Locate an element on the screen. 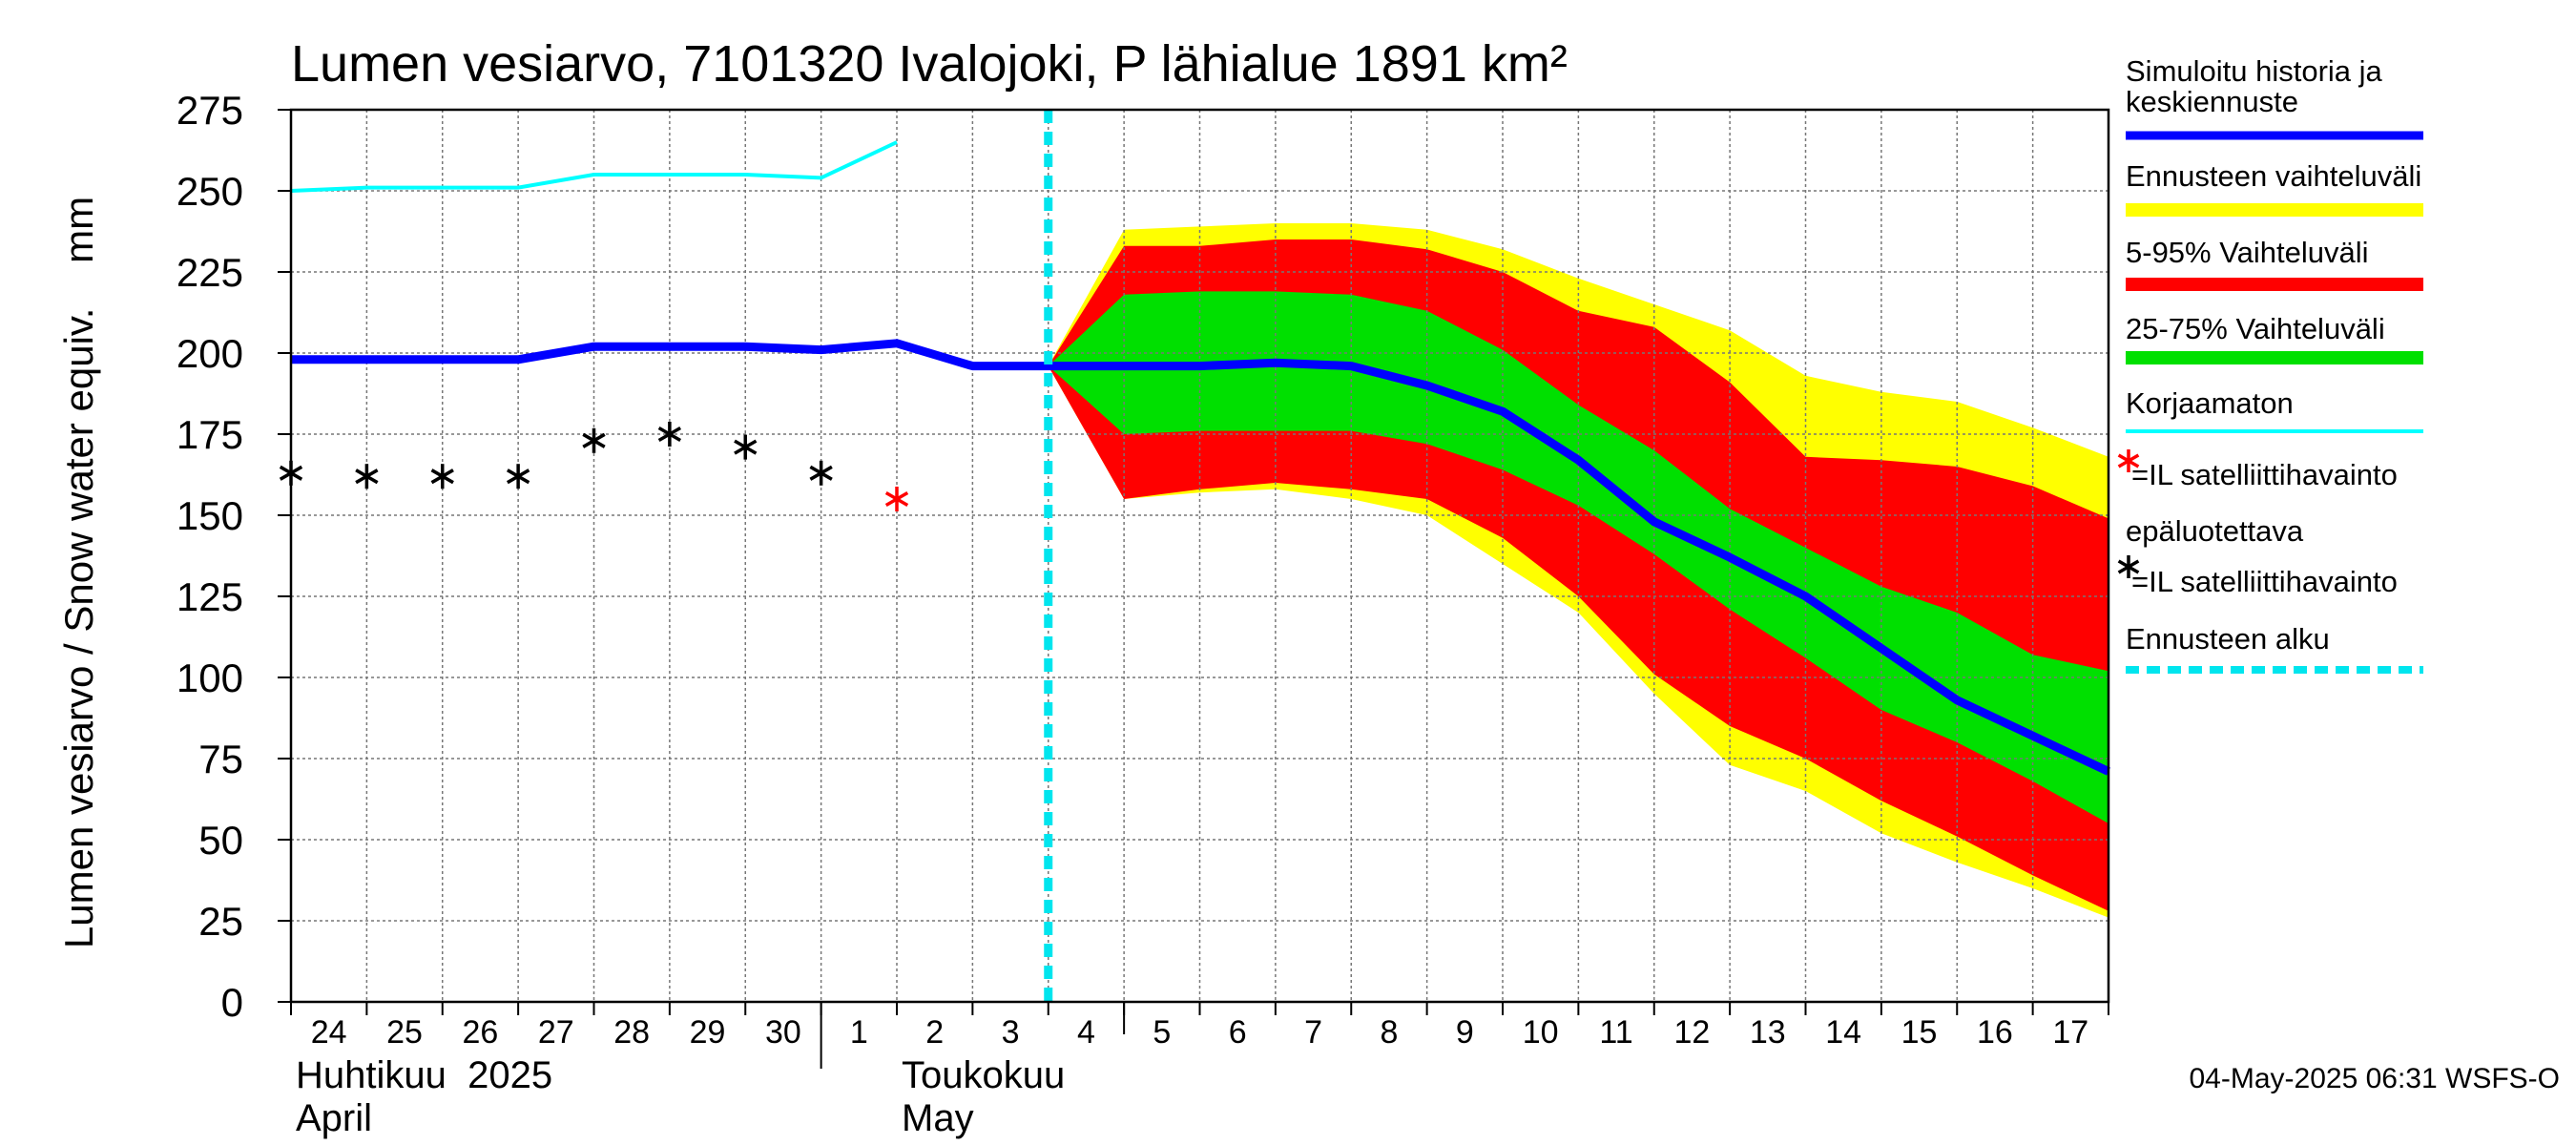 This screenshot has height=1145, width=2576. x-tick-label: 16 is located at coordinates (1995, 1032).